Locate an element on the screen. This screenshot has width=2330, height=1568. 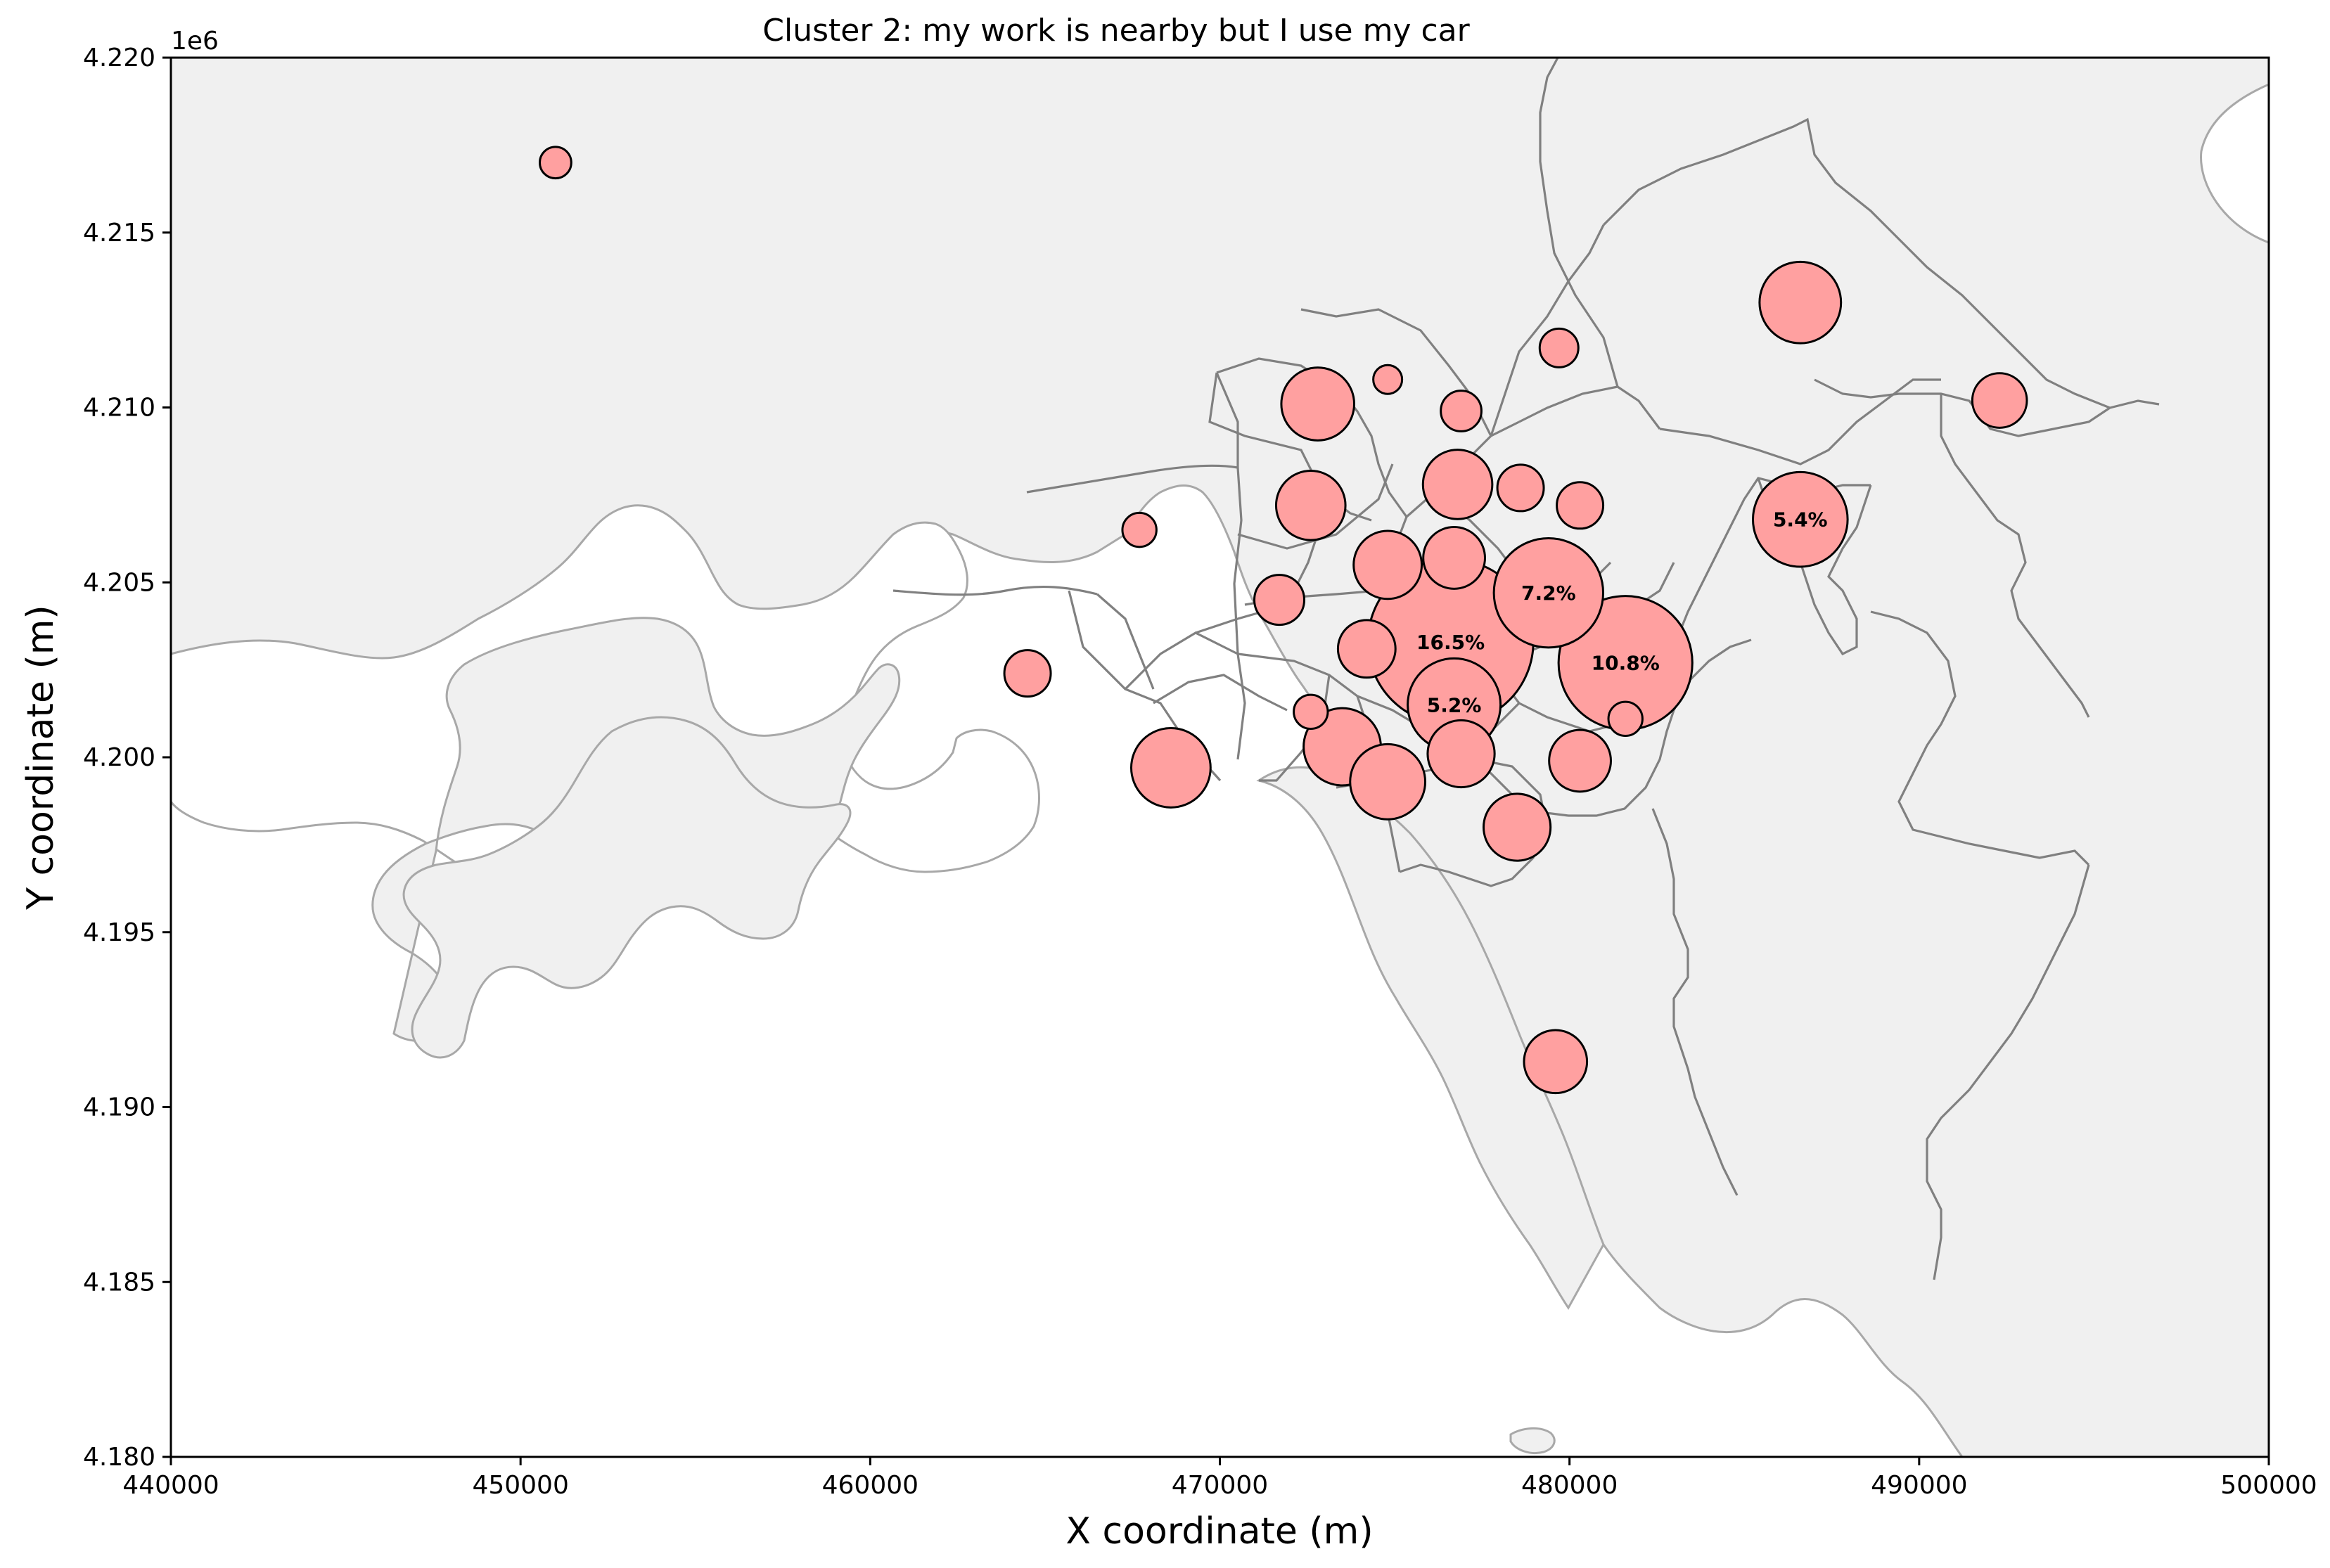
bubble-label-layer: 16.5% 10.8% 7.2% 5.4% 5.2% is located at coordinates (1622, 612).